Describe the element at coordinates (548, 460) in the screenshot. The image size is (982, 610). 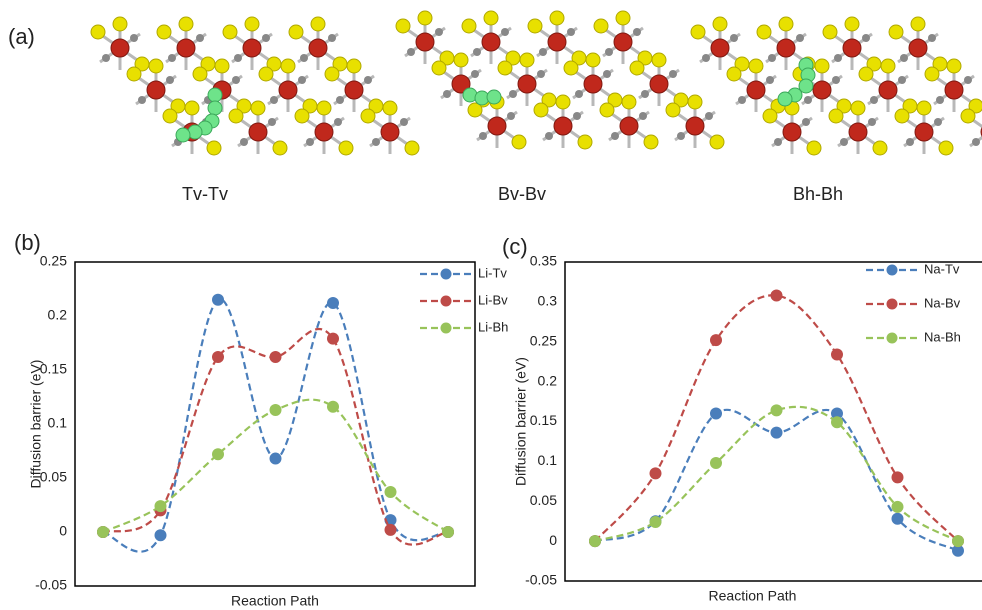
I see `y-tick-label: 0.1` at that location.